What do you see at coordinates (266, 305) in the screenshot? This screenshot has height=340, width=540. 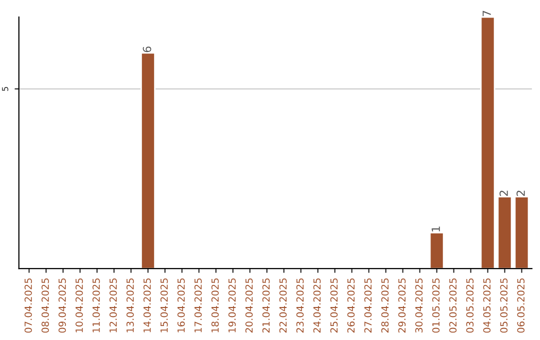 I see `x-tick-label: 21.04.2025` at bounding box center [266, 305].